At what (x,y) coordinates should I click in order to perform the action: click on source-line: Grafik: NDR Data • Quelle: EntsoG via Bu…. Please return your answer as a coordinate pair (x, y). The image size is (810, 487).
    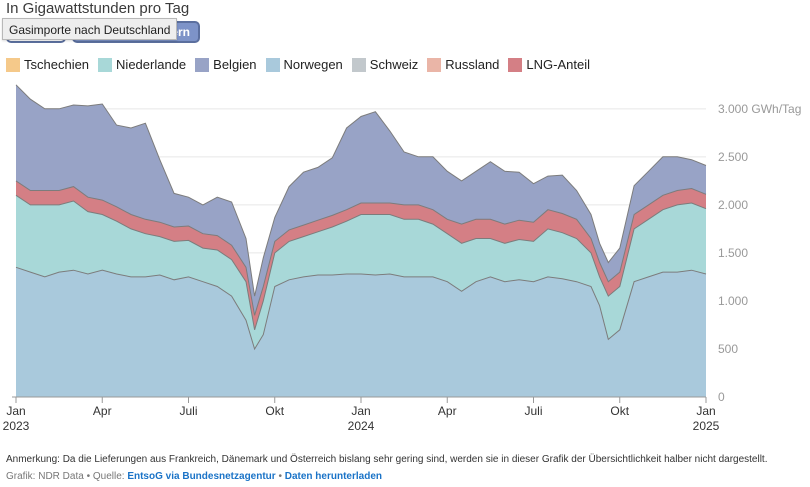
    Looking at the image, I should click on (194, 476).